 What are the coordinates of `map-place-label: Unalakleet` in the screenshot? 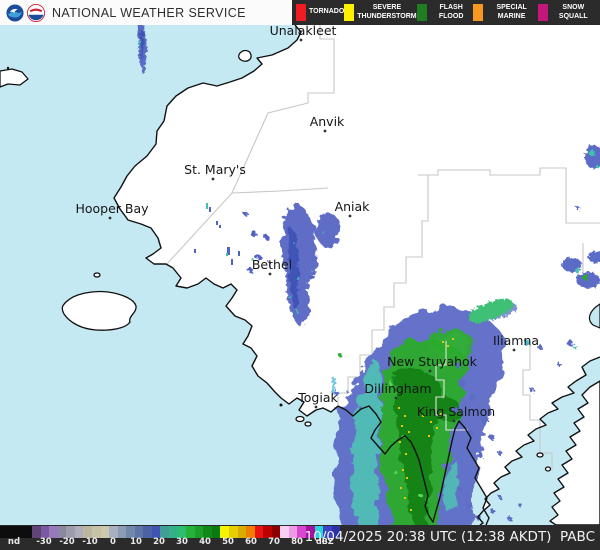 It's located at (303, 31).